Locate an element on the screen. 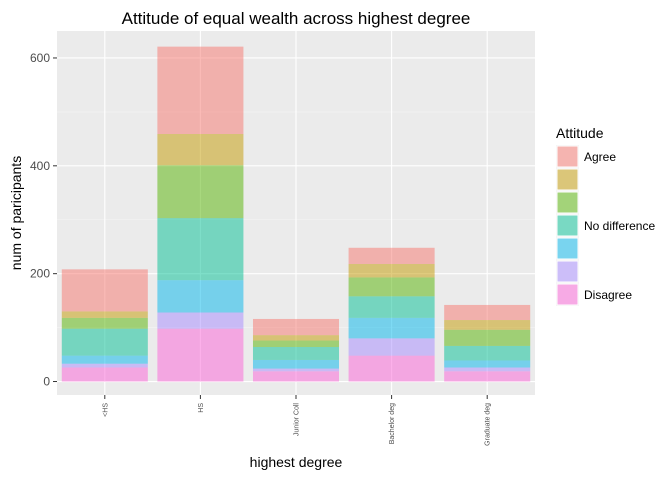 The width and height of the screenshot is (672, 480). y-axis-title: num of paricipants is located at coordinates (16, 213).